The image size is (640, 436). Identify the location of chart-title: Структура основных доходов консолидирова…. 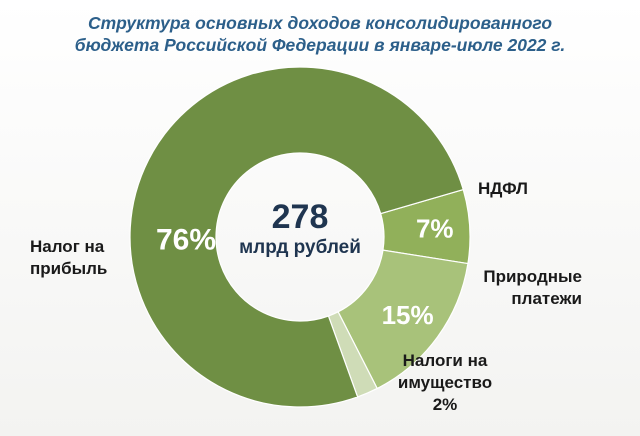
(320, 34).